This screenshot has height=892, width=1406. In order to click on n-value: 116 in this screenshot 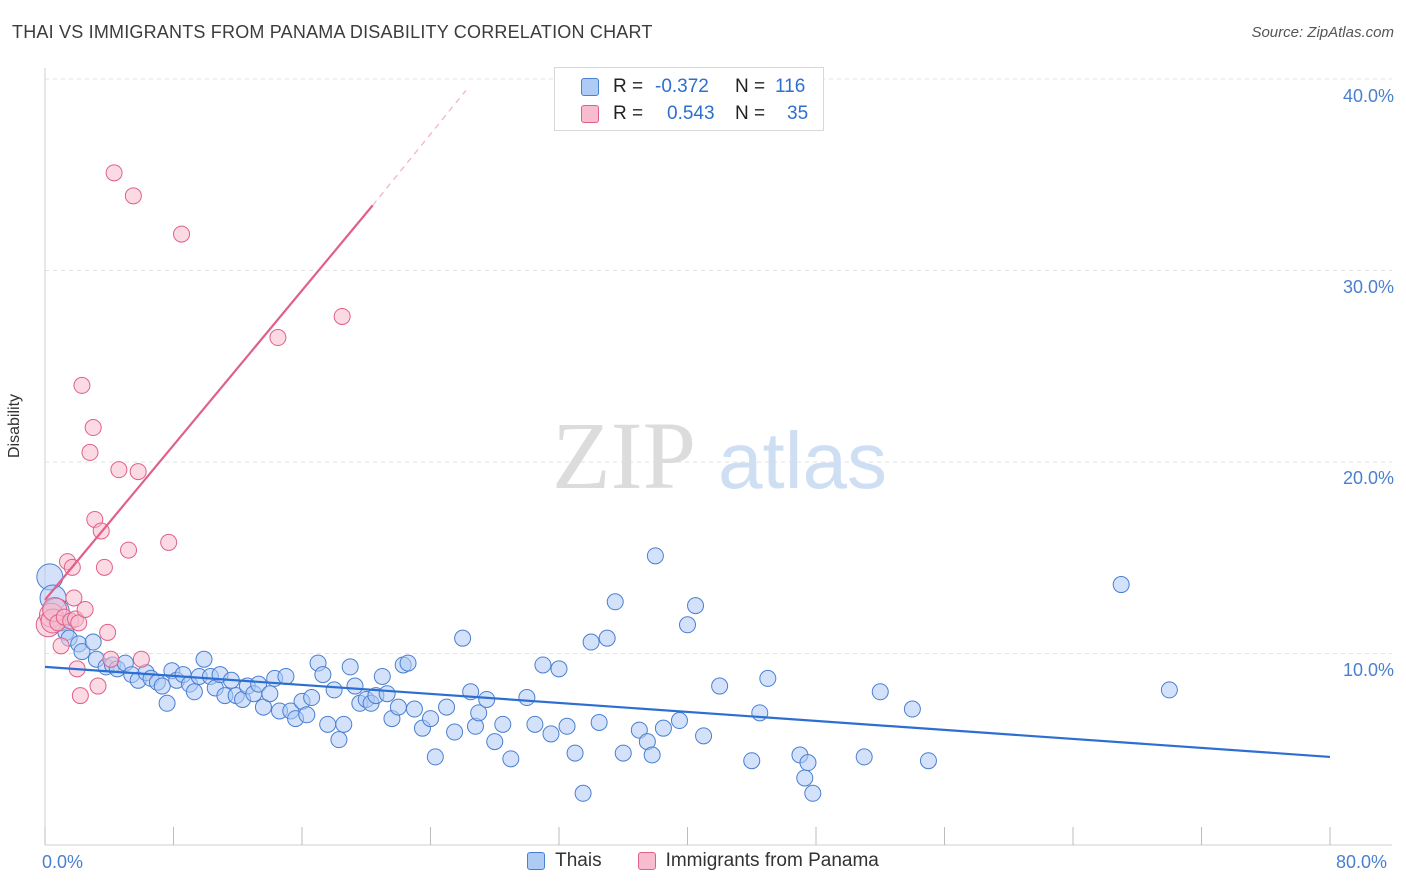, I will do `click(790, 86)`.